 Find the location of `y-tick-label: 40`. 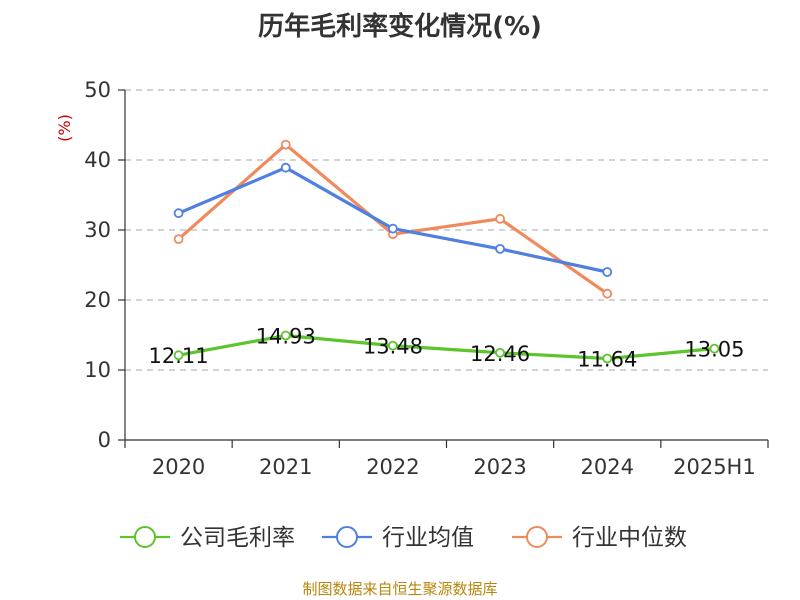

y-tick-label: 40 is located at coordinates (97, 160).